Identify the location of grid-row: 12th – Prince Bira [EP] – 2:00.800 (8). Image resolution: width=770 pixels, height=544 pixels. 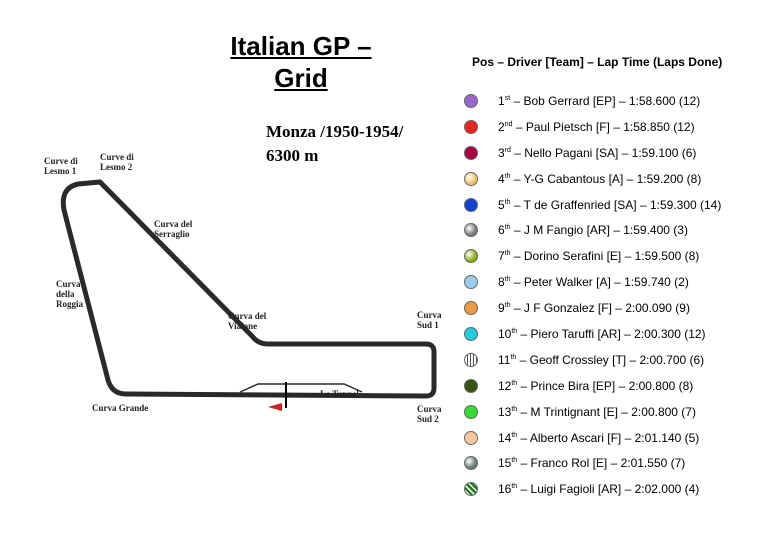
(592, 386).